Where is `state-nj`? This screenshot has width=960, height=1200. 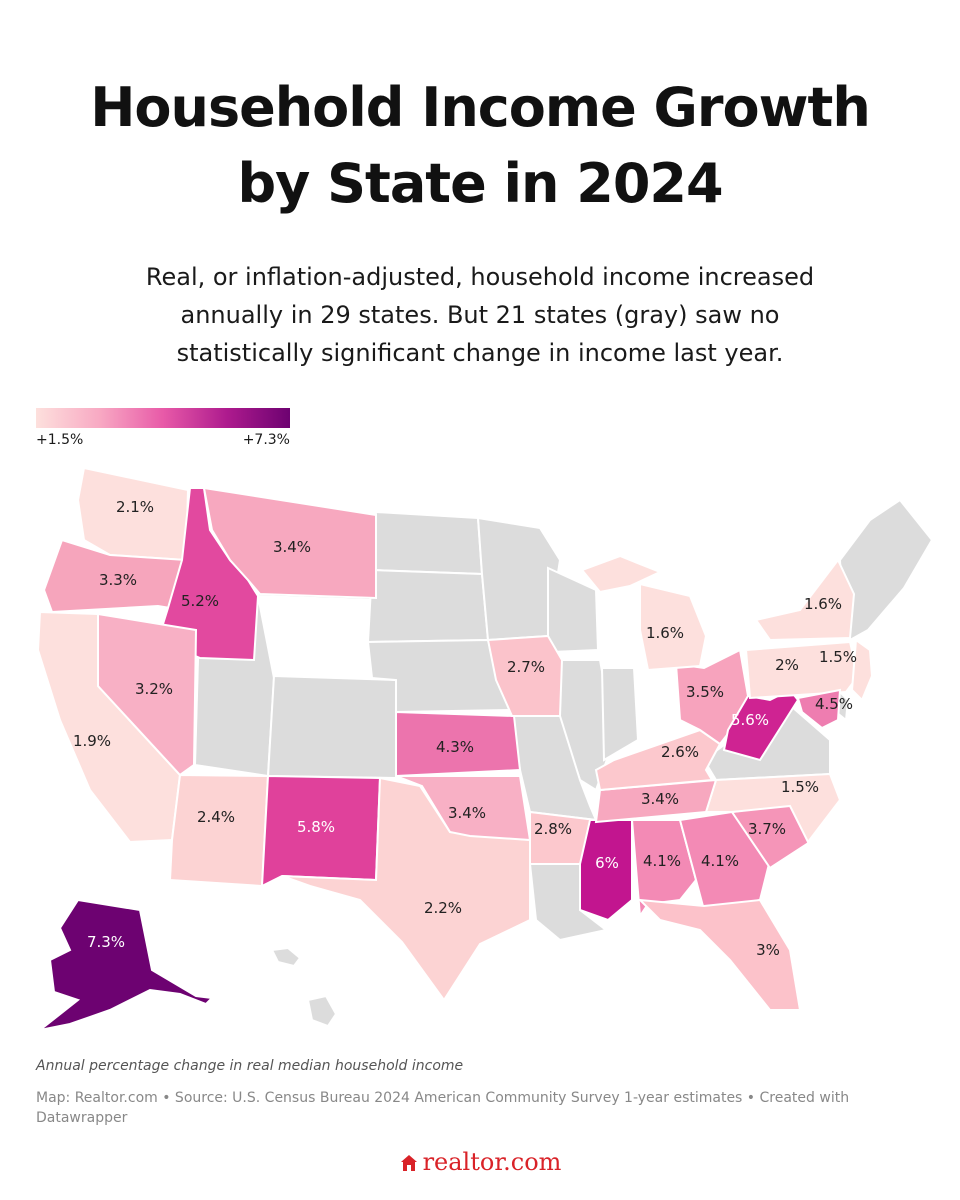
state-nj is located at coordinates (862, 670).